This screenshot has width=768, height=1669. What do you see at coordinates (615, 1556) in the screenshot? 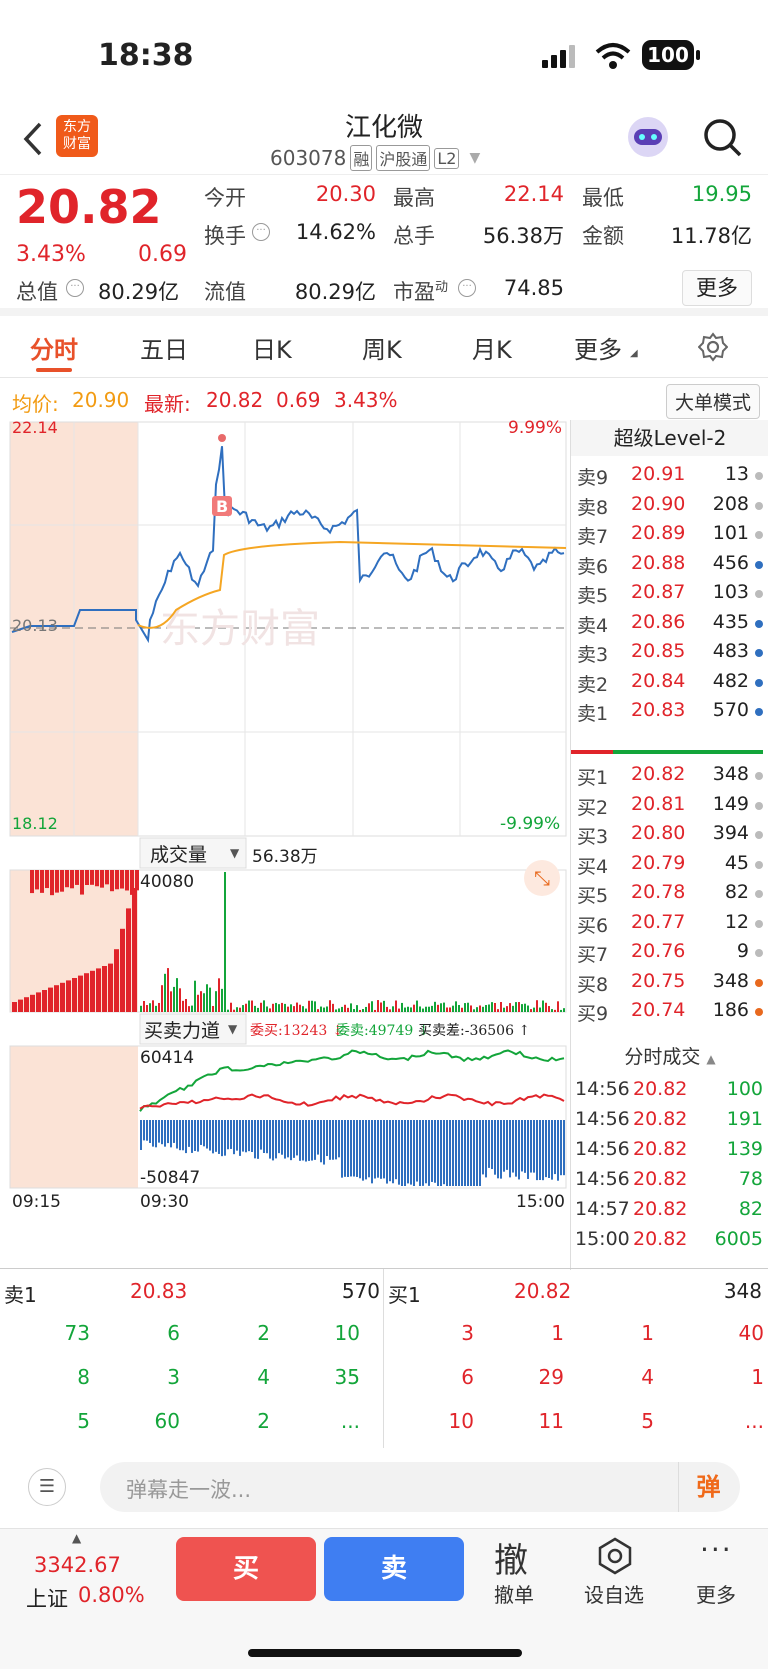
I see `add-watchlist-icon` at bounding box center [615, 1556].